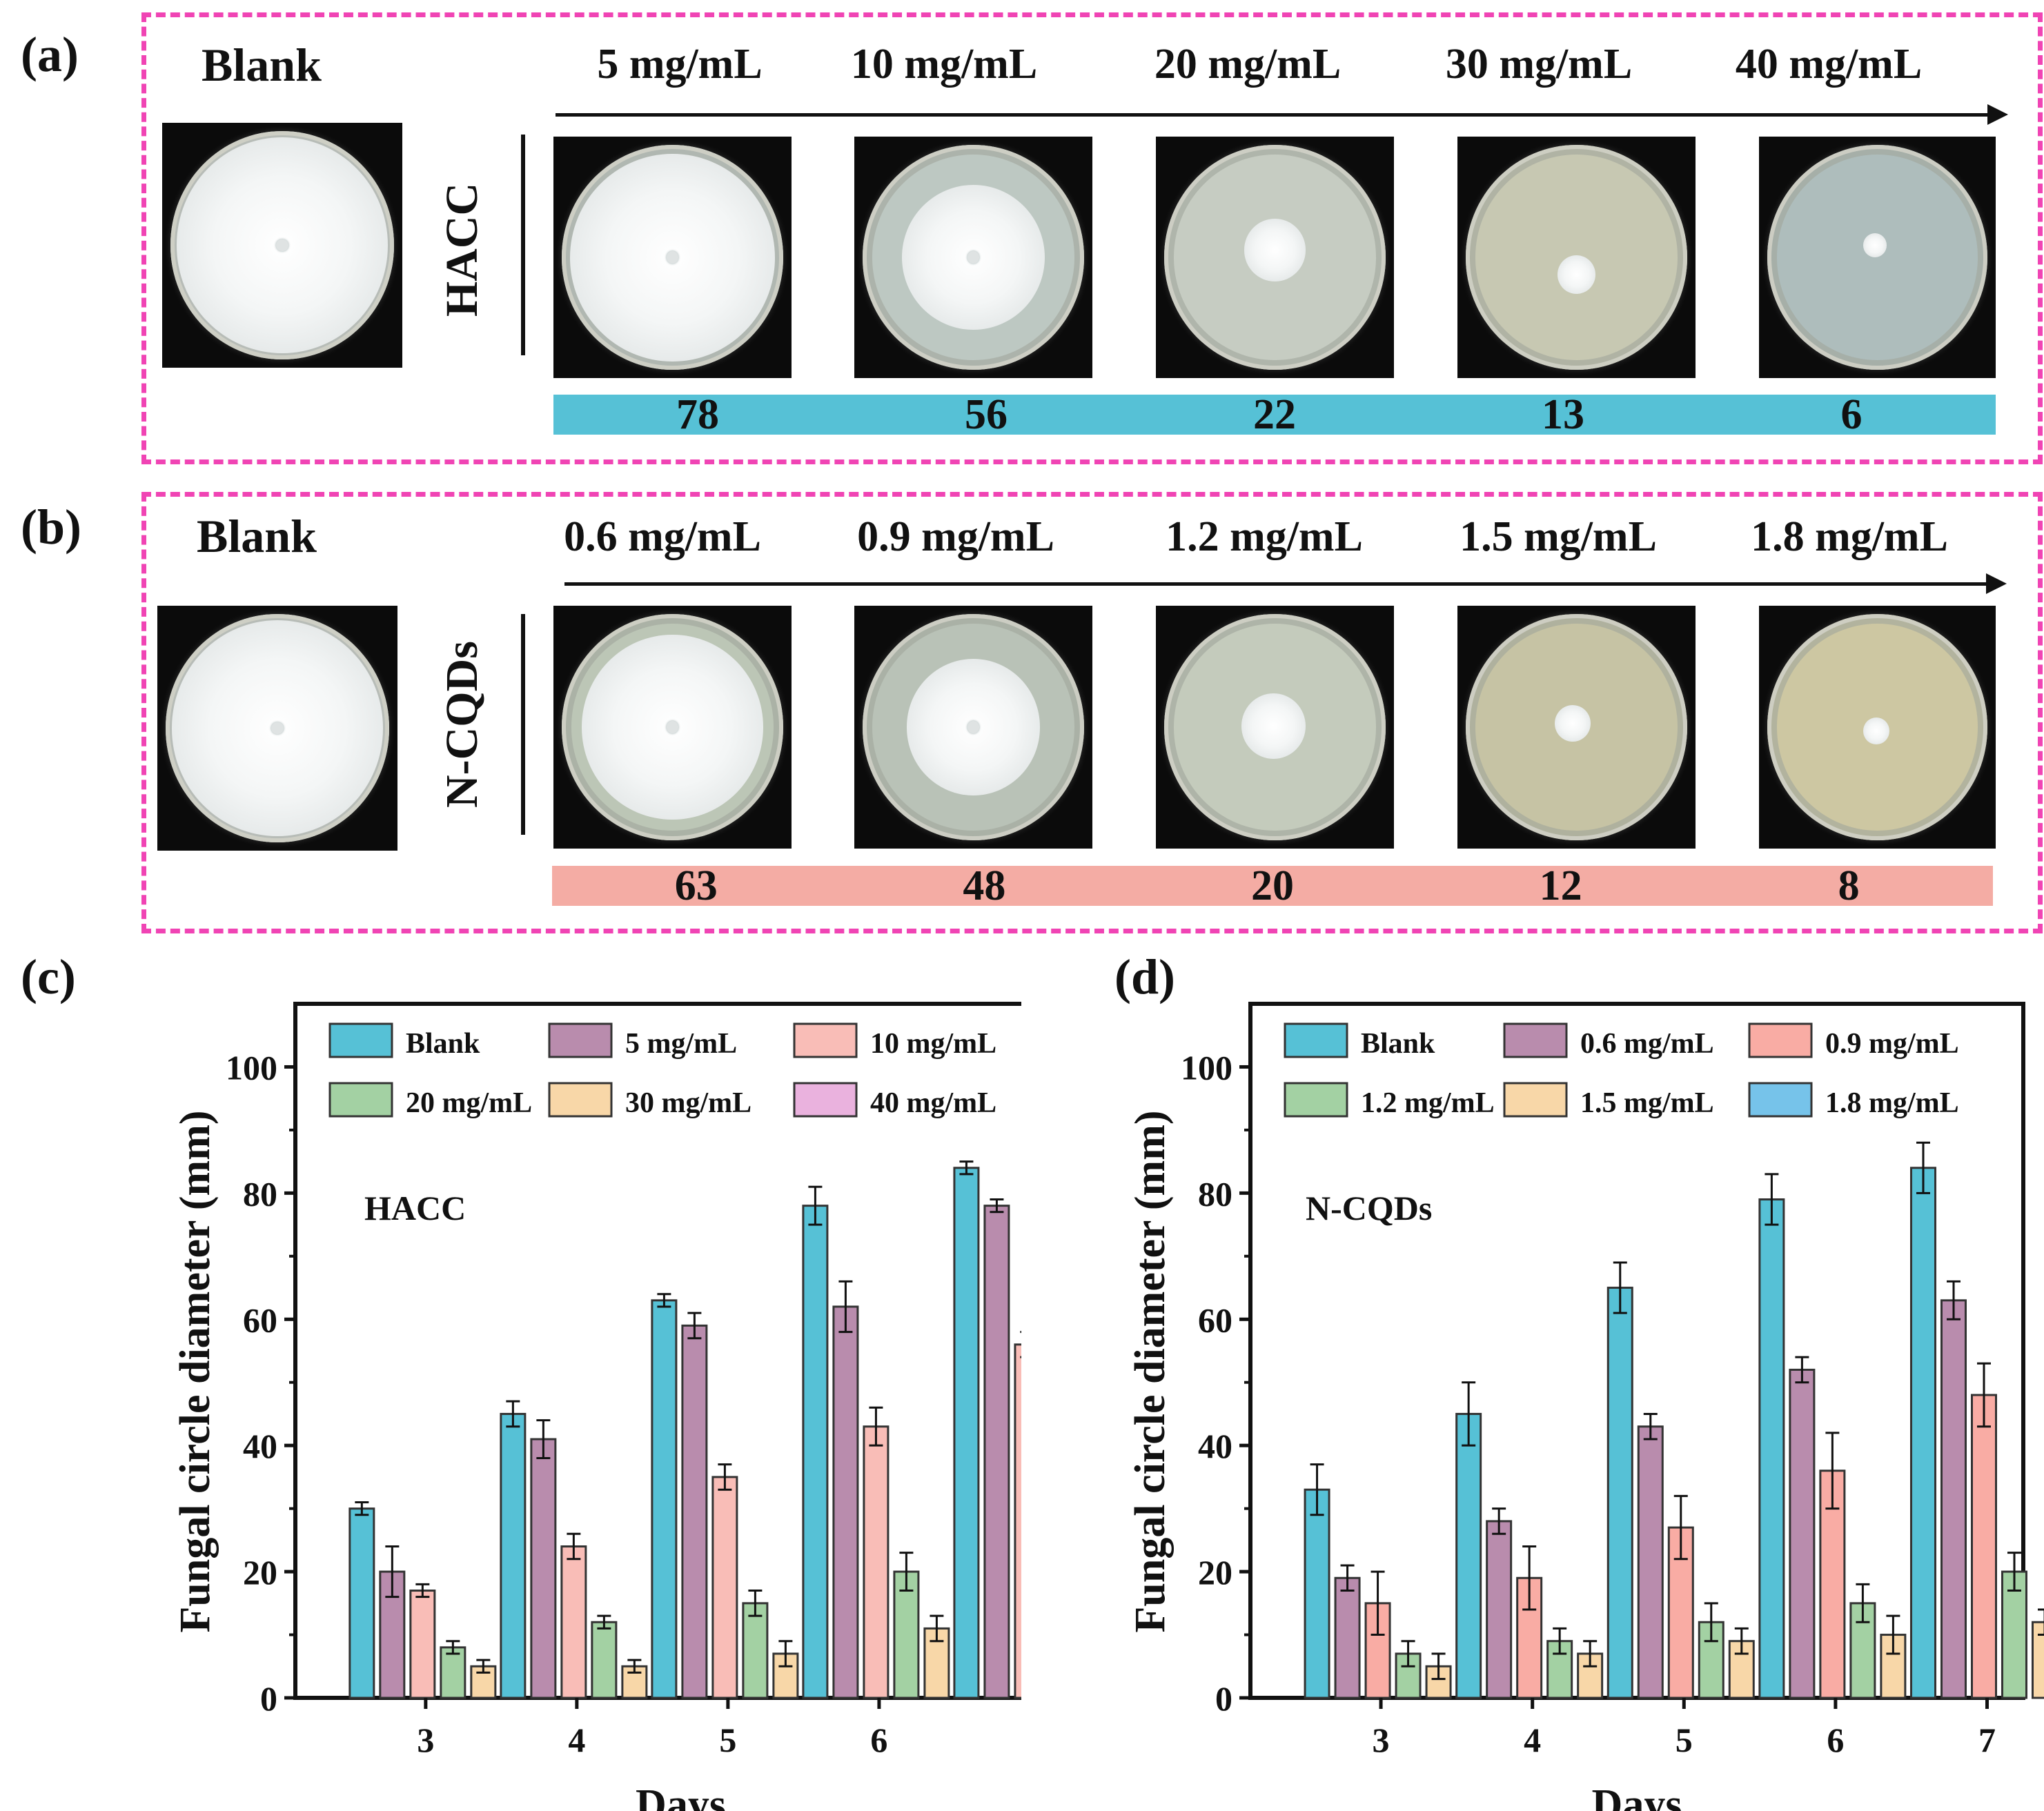 The width and height of the screenshot is (2044, 1811). What do you see at coordinates (1637, 1796) in the screenshot?
I see `chart-d-xlabel: Days` at bounding box center [1637, 1796].